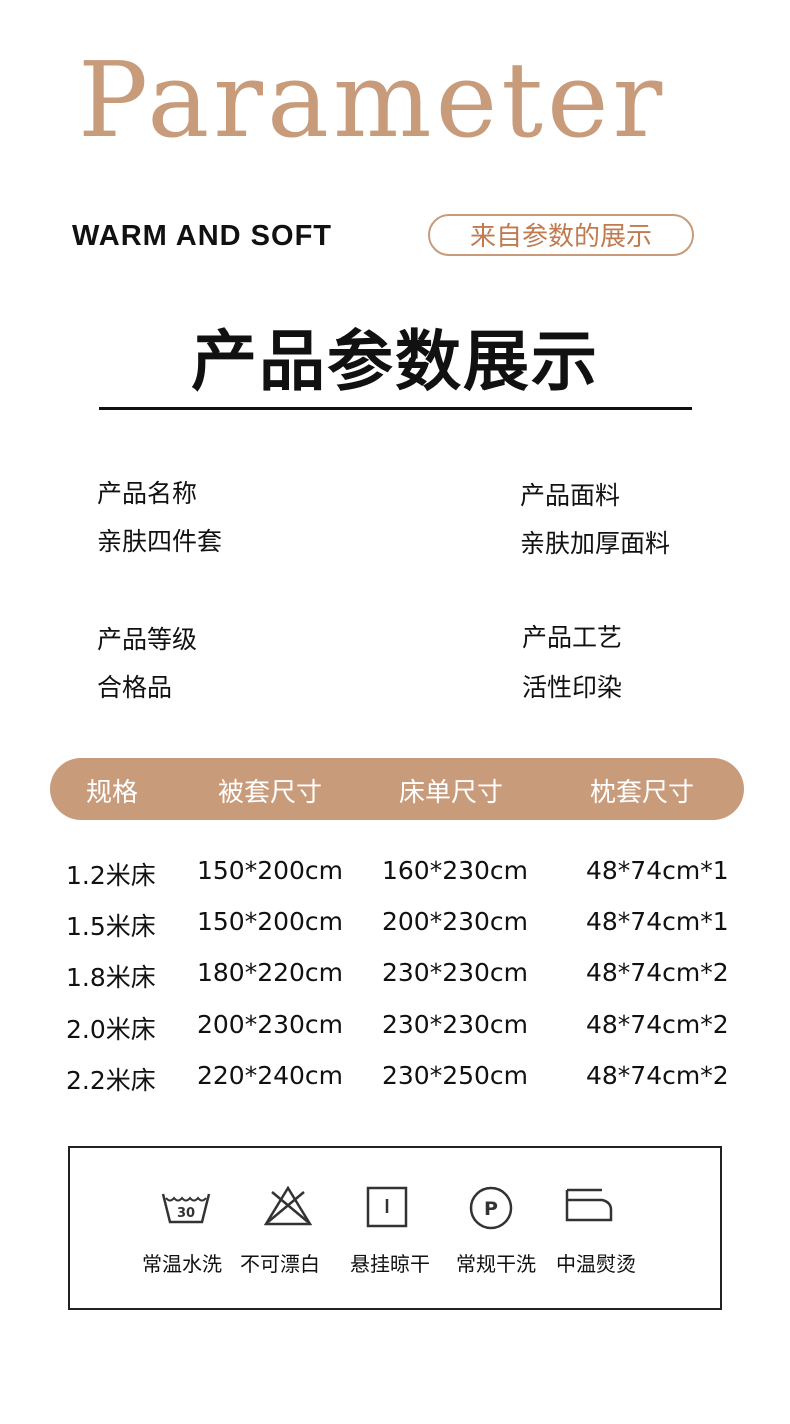  Describe the element at coordinates (160, 541) in the screenshot. I see `param-value: 亲肤四件套` at that location.